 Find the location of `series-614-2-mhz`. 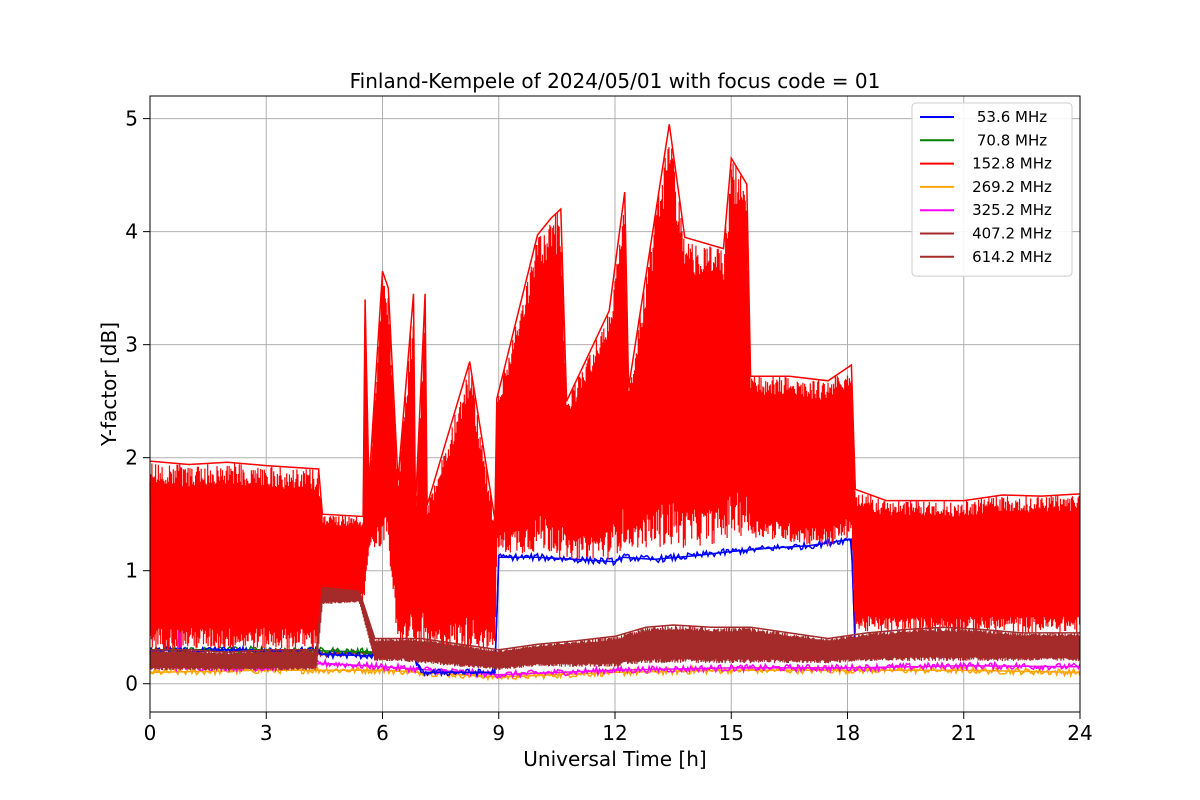

series-614-2-mhz is located at coordinates (615, 628).